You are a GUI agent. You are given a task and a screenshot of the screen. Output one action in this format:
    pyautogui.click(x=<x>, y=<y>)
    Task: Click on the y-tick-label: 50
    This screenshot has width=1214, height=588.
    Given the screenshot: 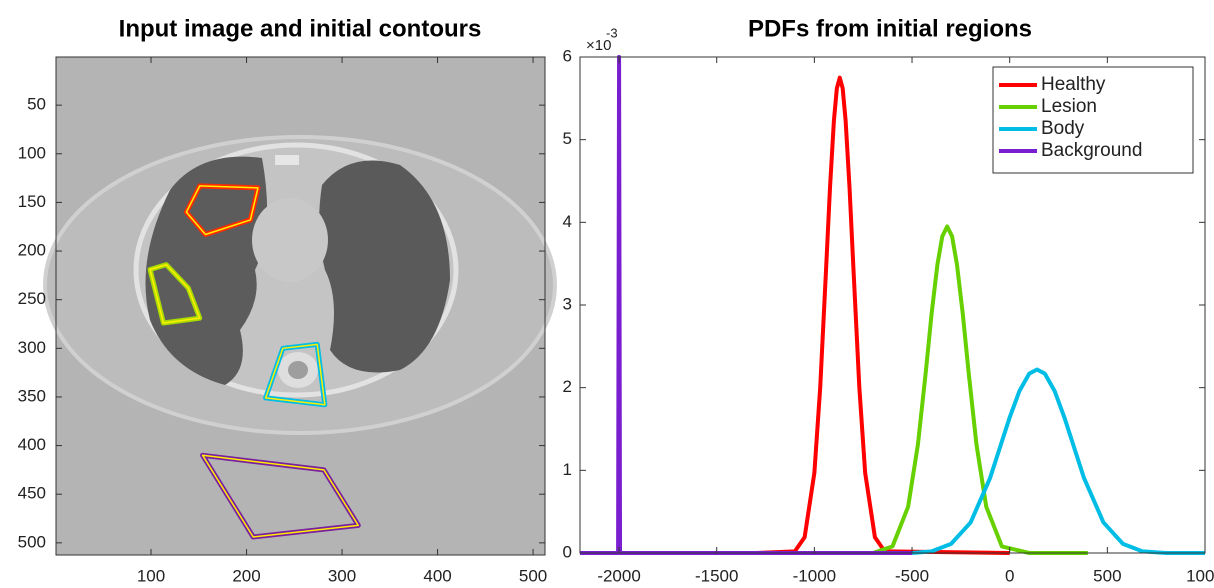 What is the action you would take?
    pyautogui.click(x=36, y=104)
    